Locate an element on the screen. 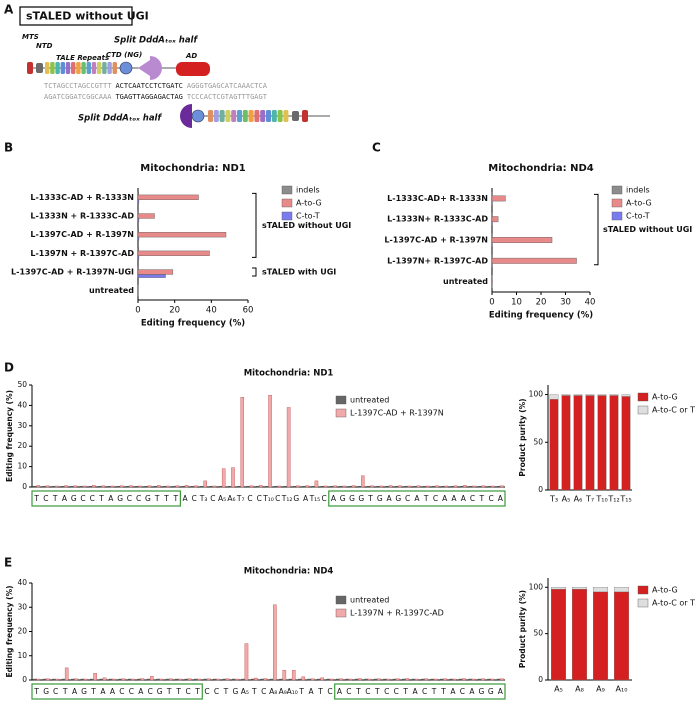  y-tick-label: 0 is located at coordinates (24, 679).